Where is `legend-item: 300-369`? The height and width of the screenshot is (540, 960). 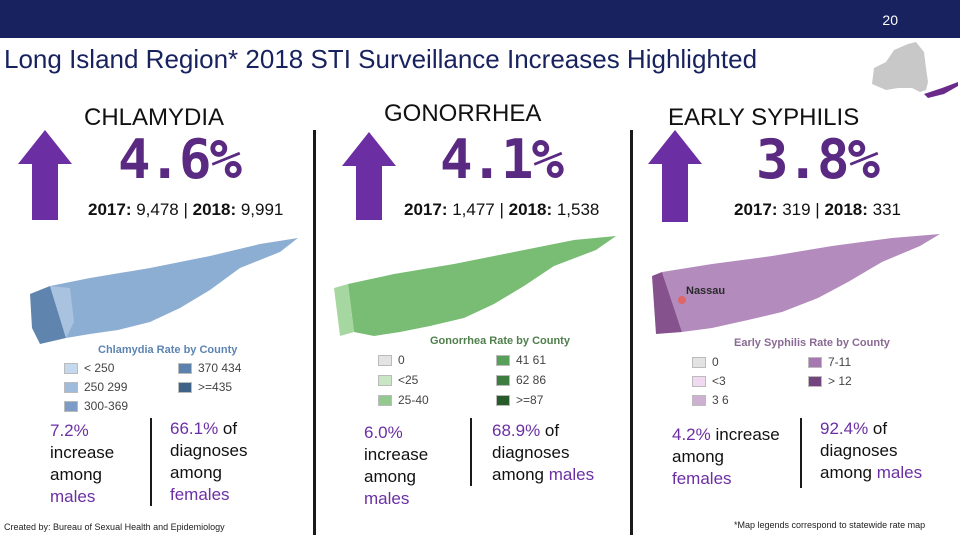 legend-item: 300-369 is located at coordinates (96, 406).